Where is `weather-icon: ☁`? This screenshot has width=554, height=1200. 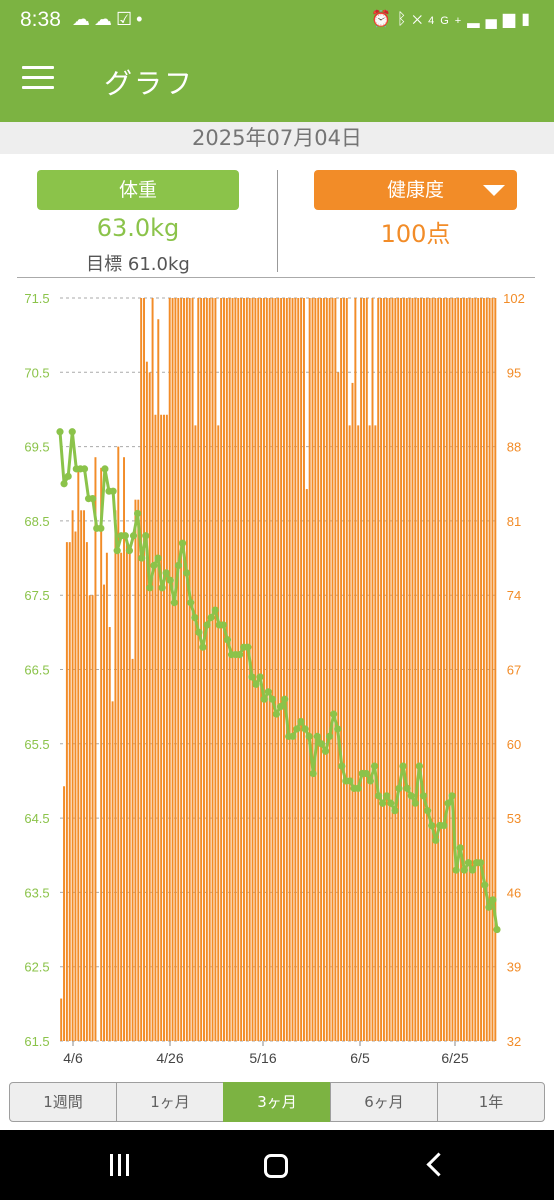 weather-icon: ☁ is located at coordinates (105, 19).